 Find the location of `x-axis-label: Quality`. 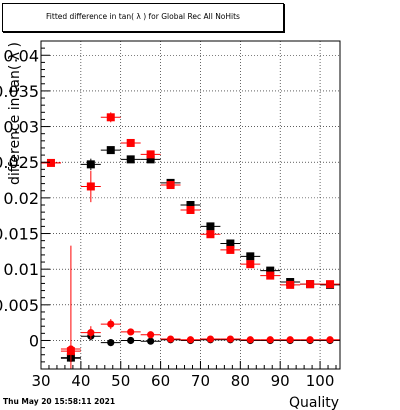

x-axis-label: Quality is located at coordinates (314, 402).